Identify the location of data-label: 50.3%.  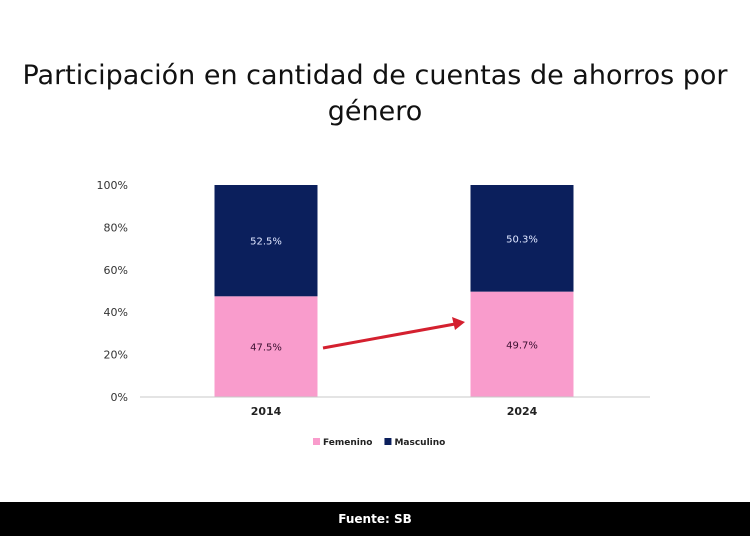
(522, 239).